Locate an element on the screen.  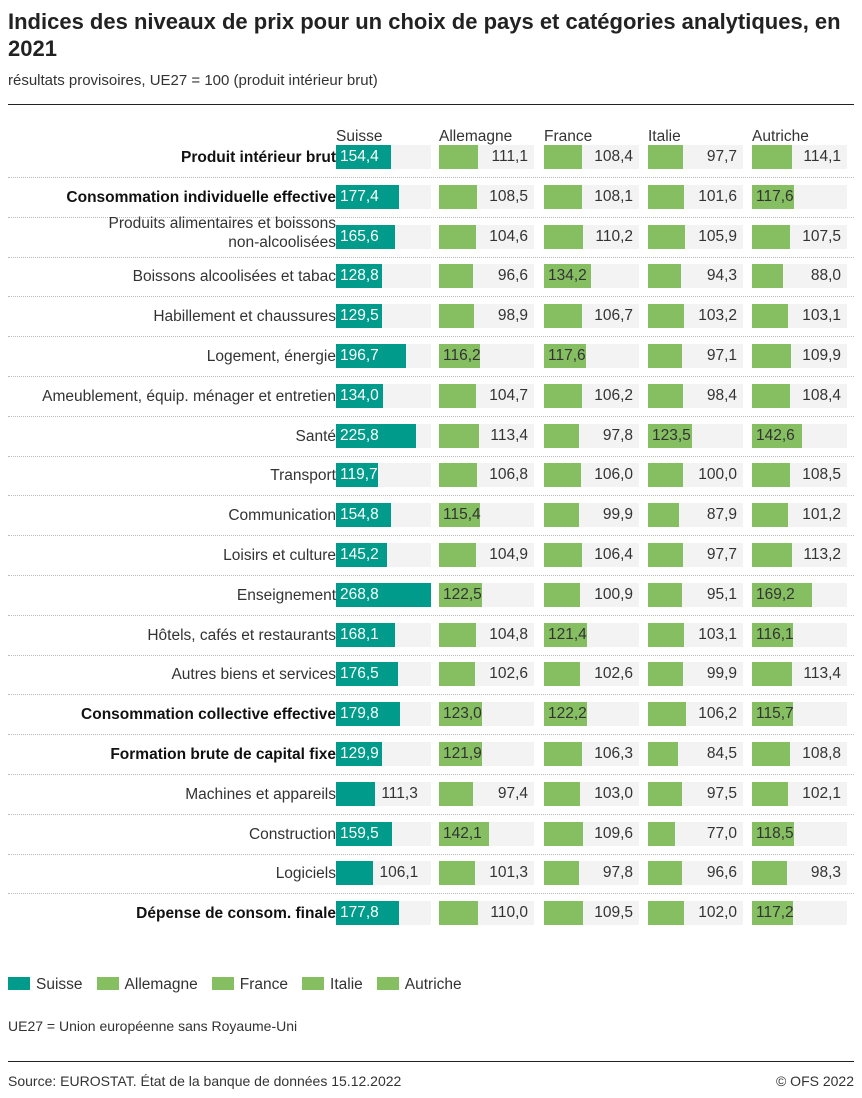
data-label: 113,4 is located at coordinates (822, 674).